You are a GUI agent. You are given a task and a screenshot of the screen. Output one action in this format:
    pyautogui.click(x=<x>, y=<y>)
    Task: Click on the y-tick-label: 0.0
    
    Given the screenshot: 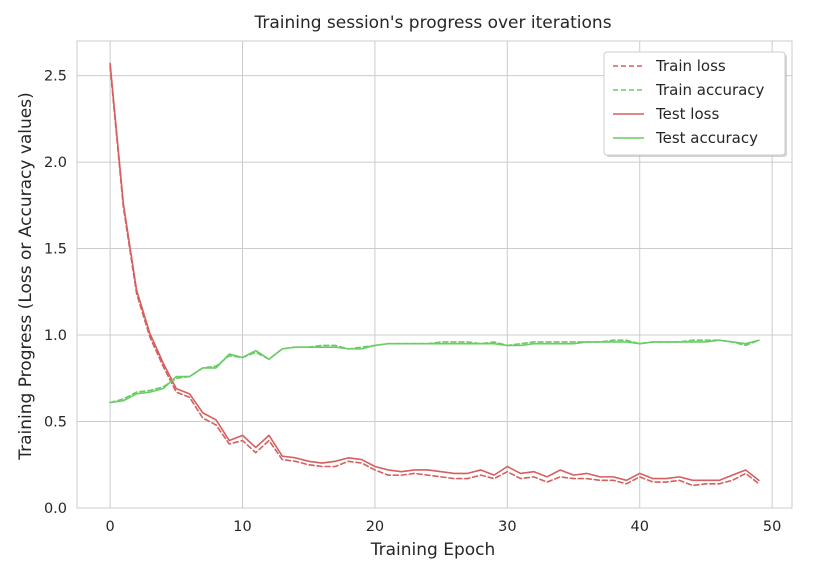 What is the action you would take?
    pyautogui.click(x=55, y=509)
    